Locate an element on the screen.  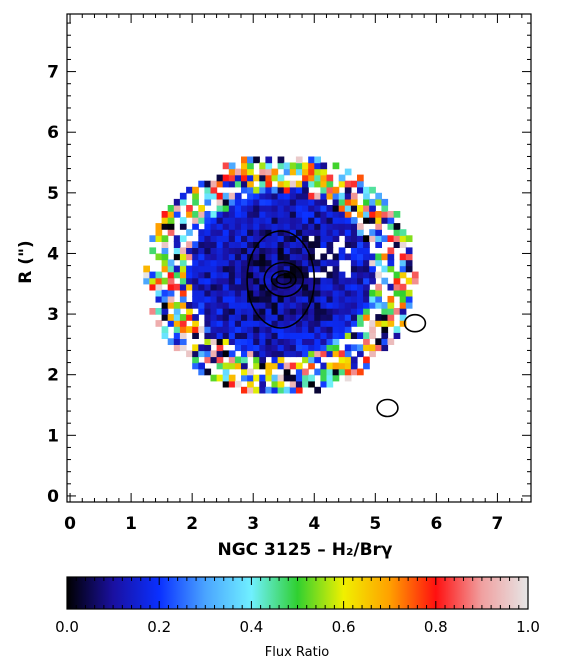
y-axis-tick-labels: 0 1 2 3 4 5 6 7 is located at coordinates (53, 285).